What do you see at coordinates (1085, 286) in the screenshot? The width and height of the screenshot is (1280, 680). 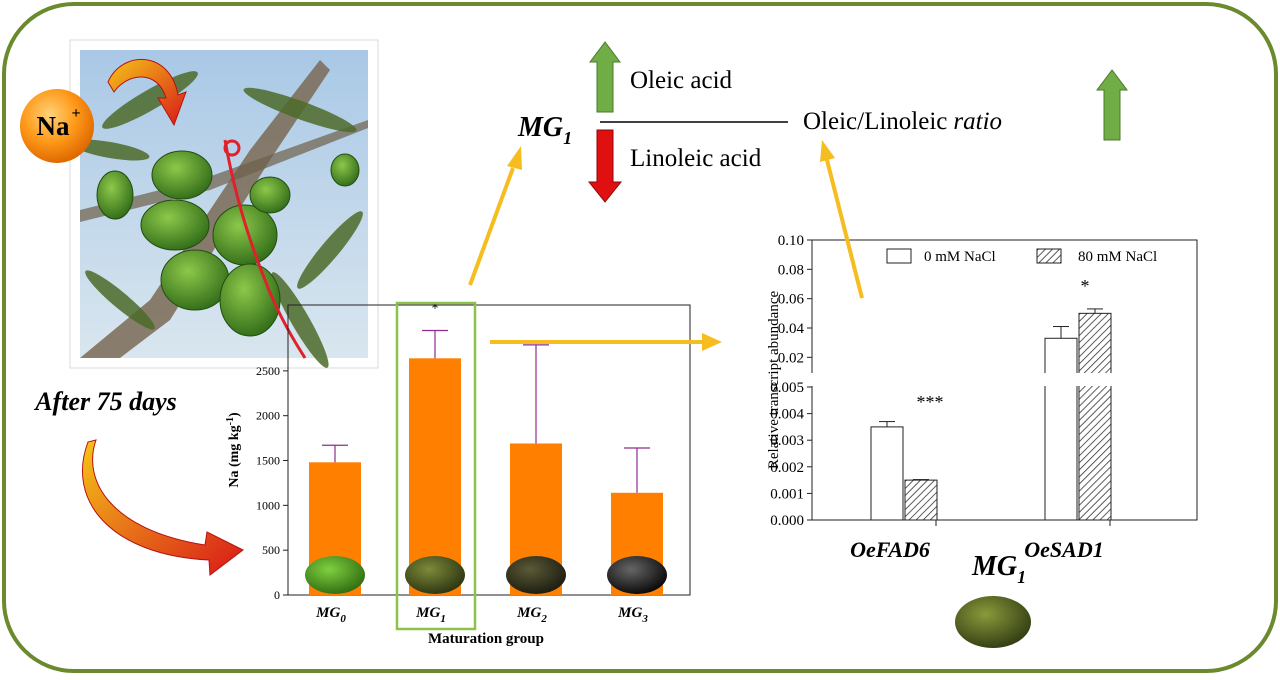 I see `chart2-significance: *` at bounding box center [1085, 286].